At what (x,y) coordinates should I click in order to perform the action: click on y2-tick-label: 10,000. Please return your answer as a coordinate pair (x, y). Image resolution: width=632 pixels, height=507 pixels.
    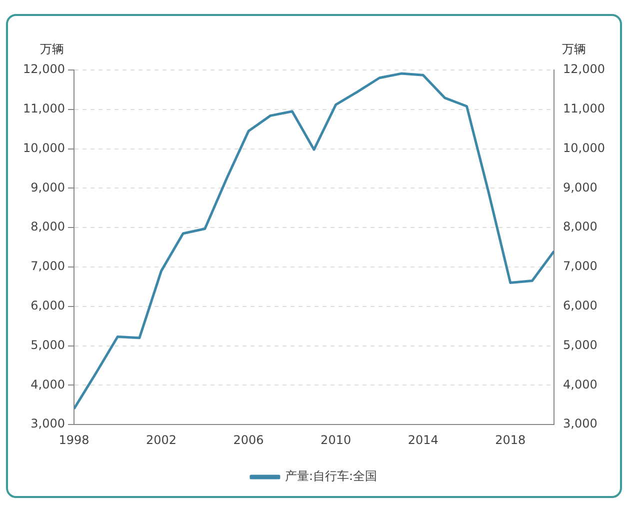
    Looking at the image, I should click on (584, 147).